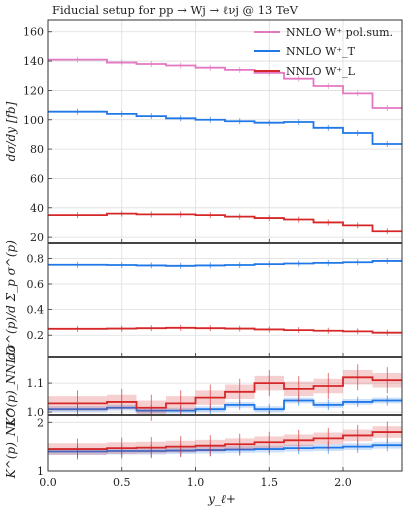  What do you see at coordinates (270, 482) in the screenshot?
I see `xtick-label-3: 1.5` at bounding box center [270, 482].